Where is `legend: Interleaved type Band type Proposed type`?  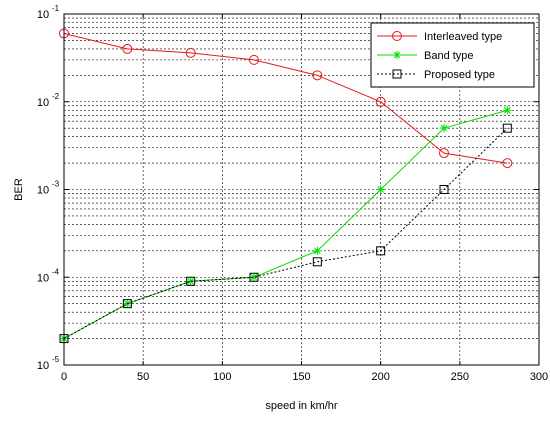
legend: Interleaved type Band type Proposed type is located at coordinates (452, 55).